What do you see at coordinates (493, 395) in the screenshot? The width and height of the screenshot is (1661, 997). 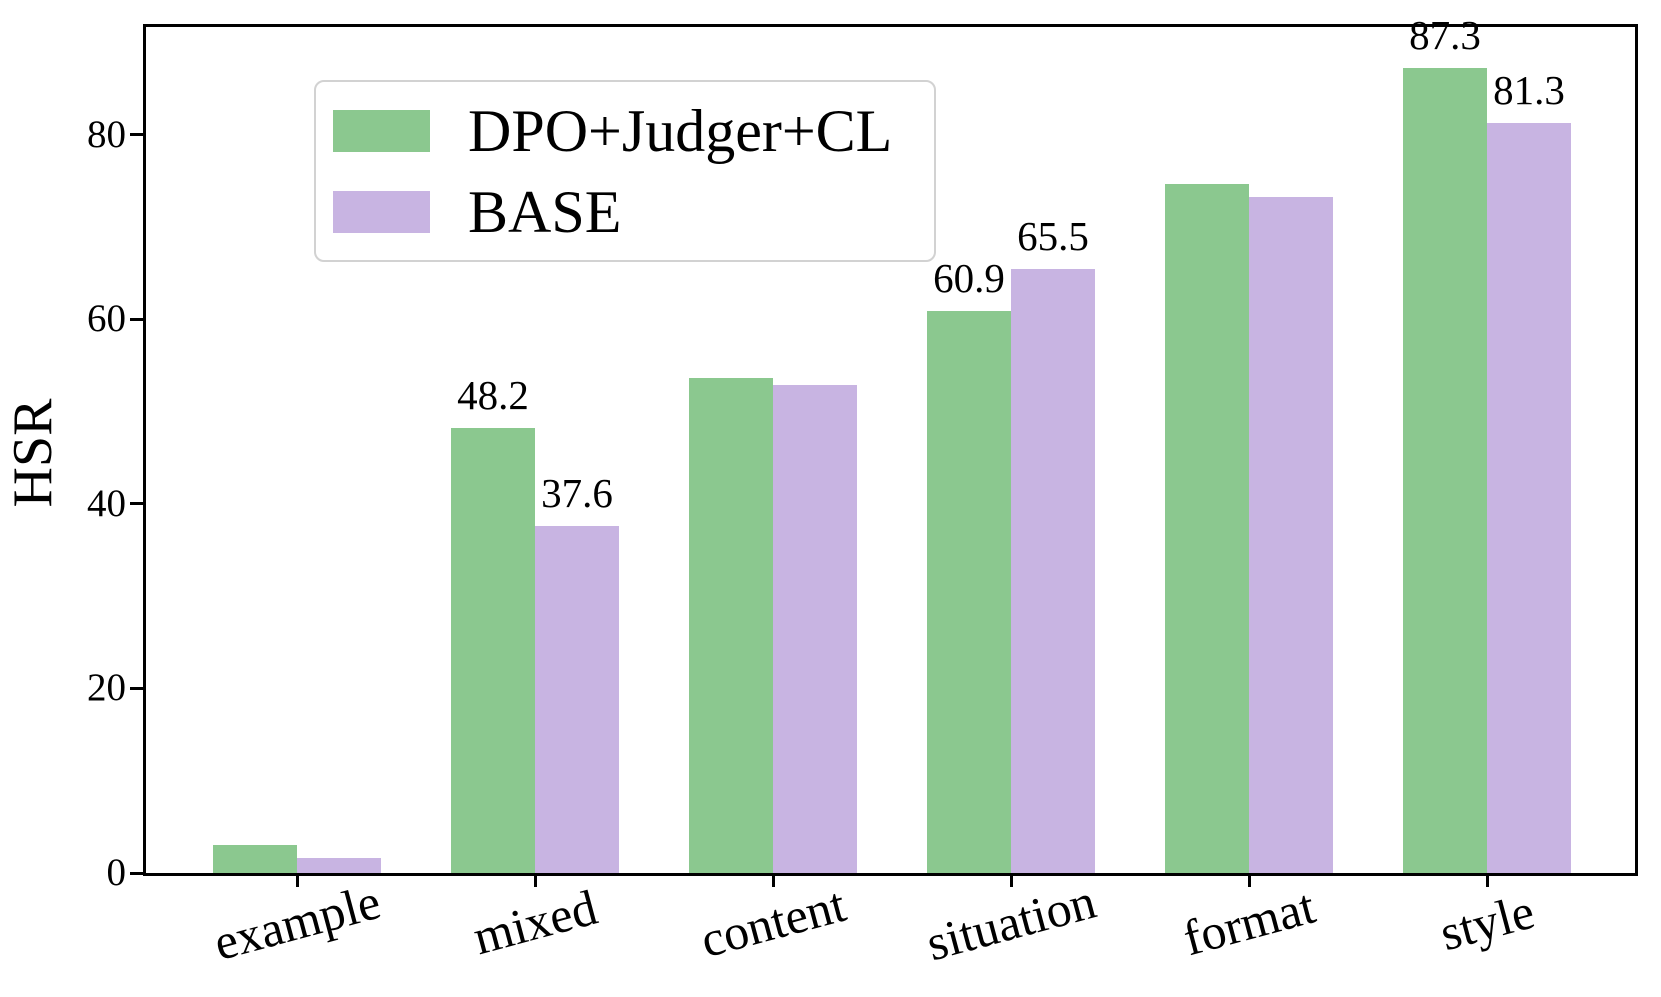 I see `bar-value-label-dpo-judger-cl-mixed: 48.2` at bounding box center [493, 395].